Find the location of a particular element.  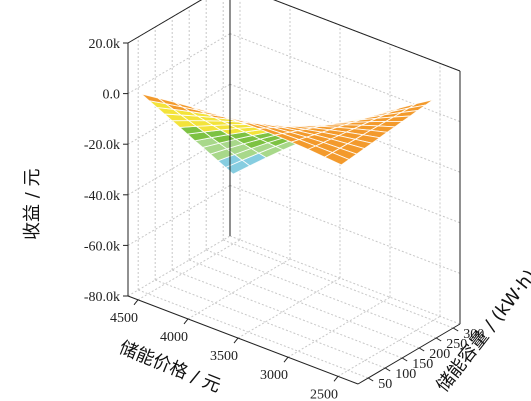

x-axis-title: 储能价格 / 元 is located at coordinates (170, 367).